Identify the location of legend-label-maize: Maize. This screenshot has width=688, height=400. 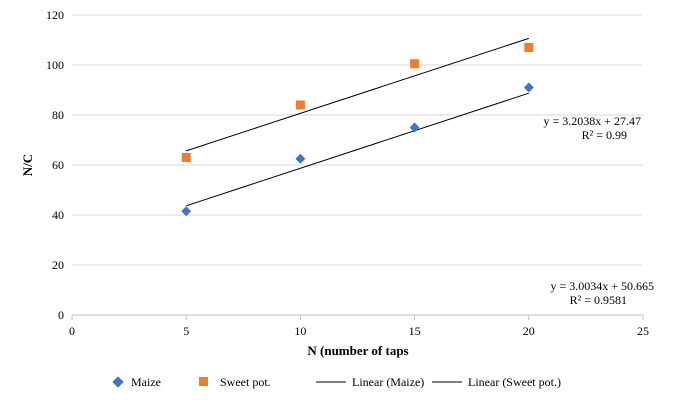
(146, 382).